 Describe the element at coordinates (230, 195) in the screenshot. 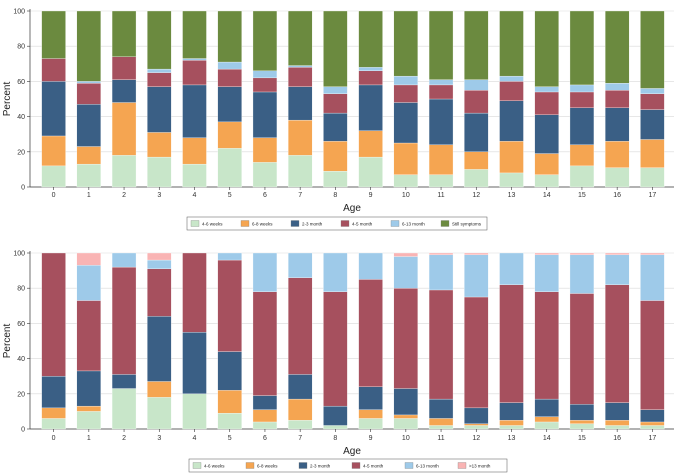

I see `x-tick-label: 5` at that location.